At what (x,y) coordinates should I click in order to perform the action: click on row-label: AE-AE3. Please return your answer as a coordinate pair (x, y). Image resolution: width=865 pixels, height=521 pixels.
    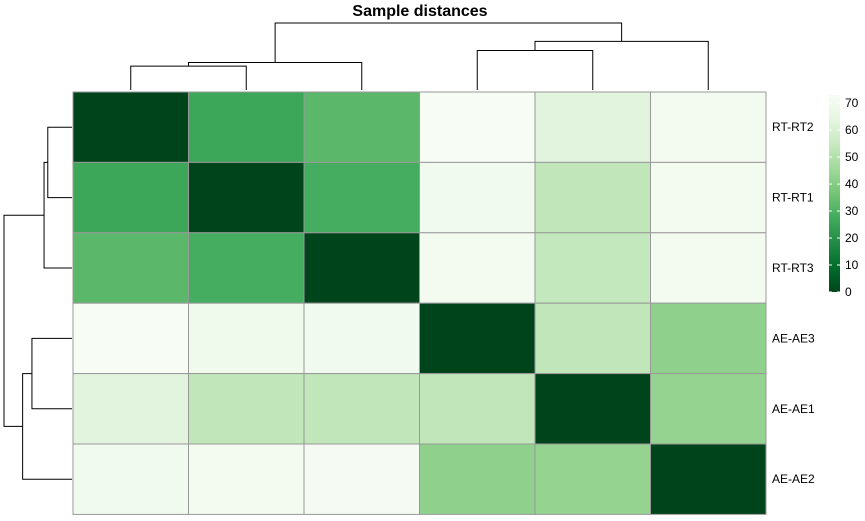
    Looking at the image, I should click on (793, 338).